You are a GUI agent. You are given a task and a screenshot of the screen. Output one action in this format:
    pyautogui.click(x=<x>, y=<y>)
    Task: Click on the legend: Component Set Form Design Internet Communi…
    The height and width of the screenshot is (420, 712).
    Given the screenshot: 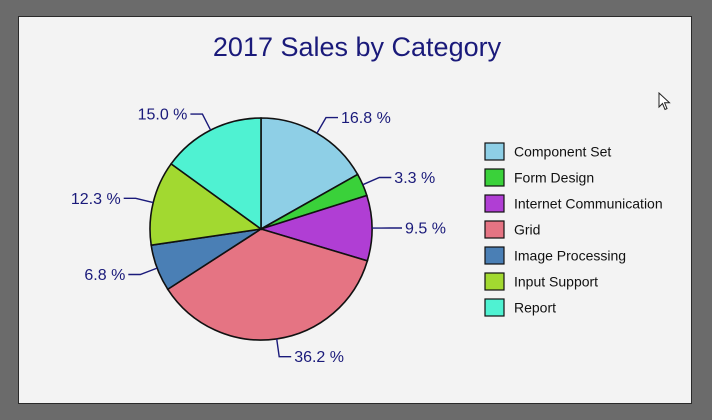 What is the action you would take?
    pyautogui.click(x=573, y=229)
    